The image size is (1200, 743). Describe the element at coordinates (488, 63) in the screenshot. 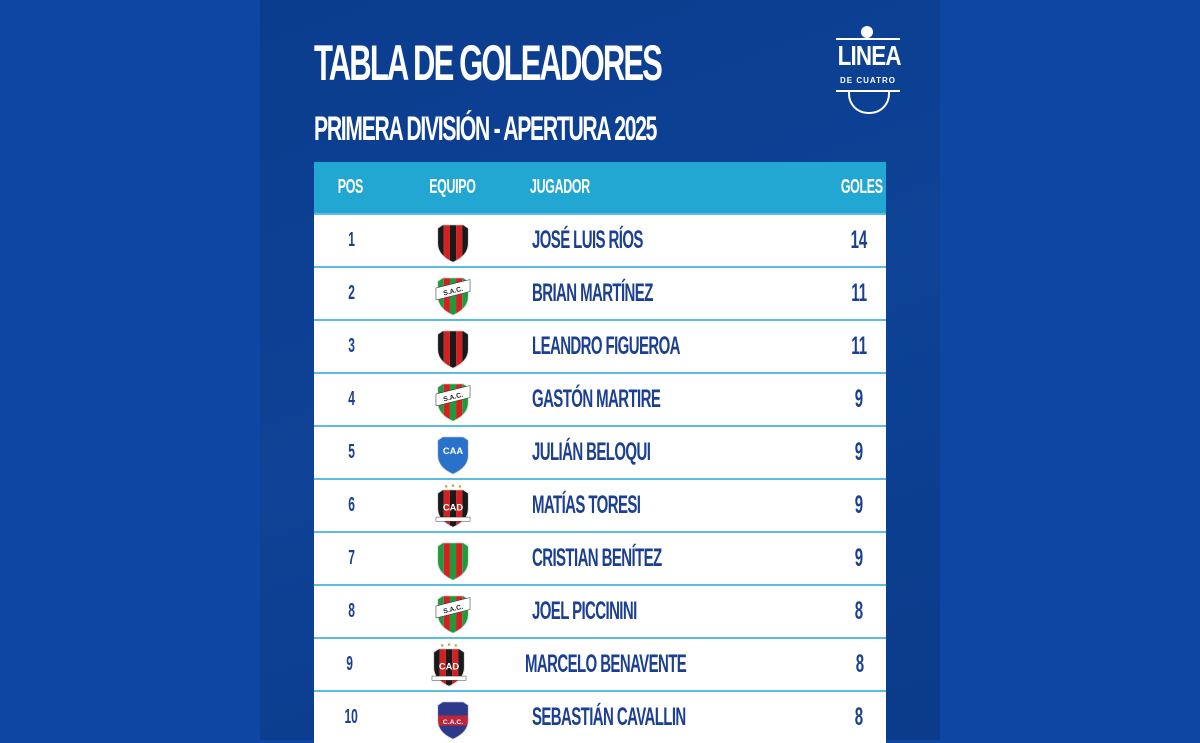

I see `page-title: TABLA DE GOLEADORES` at that location.